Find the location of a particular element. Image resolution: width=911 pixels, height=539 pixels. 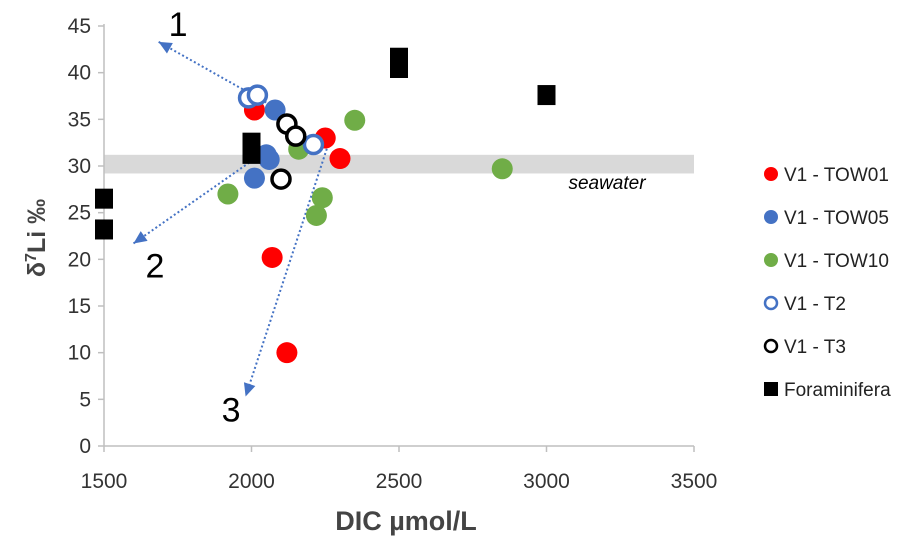

y-tick-label: 15 is located at coordinates (79, 306).